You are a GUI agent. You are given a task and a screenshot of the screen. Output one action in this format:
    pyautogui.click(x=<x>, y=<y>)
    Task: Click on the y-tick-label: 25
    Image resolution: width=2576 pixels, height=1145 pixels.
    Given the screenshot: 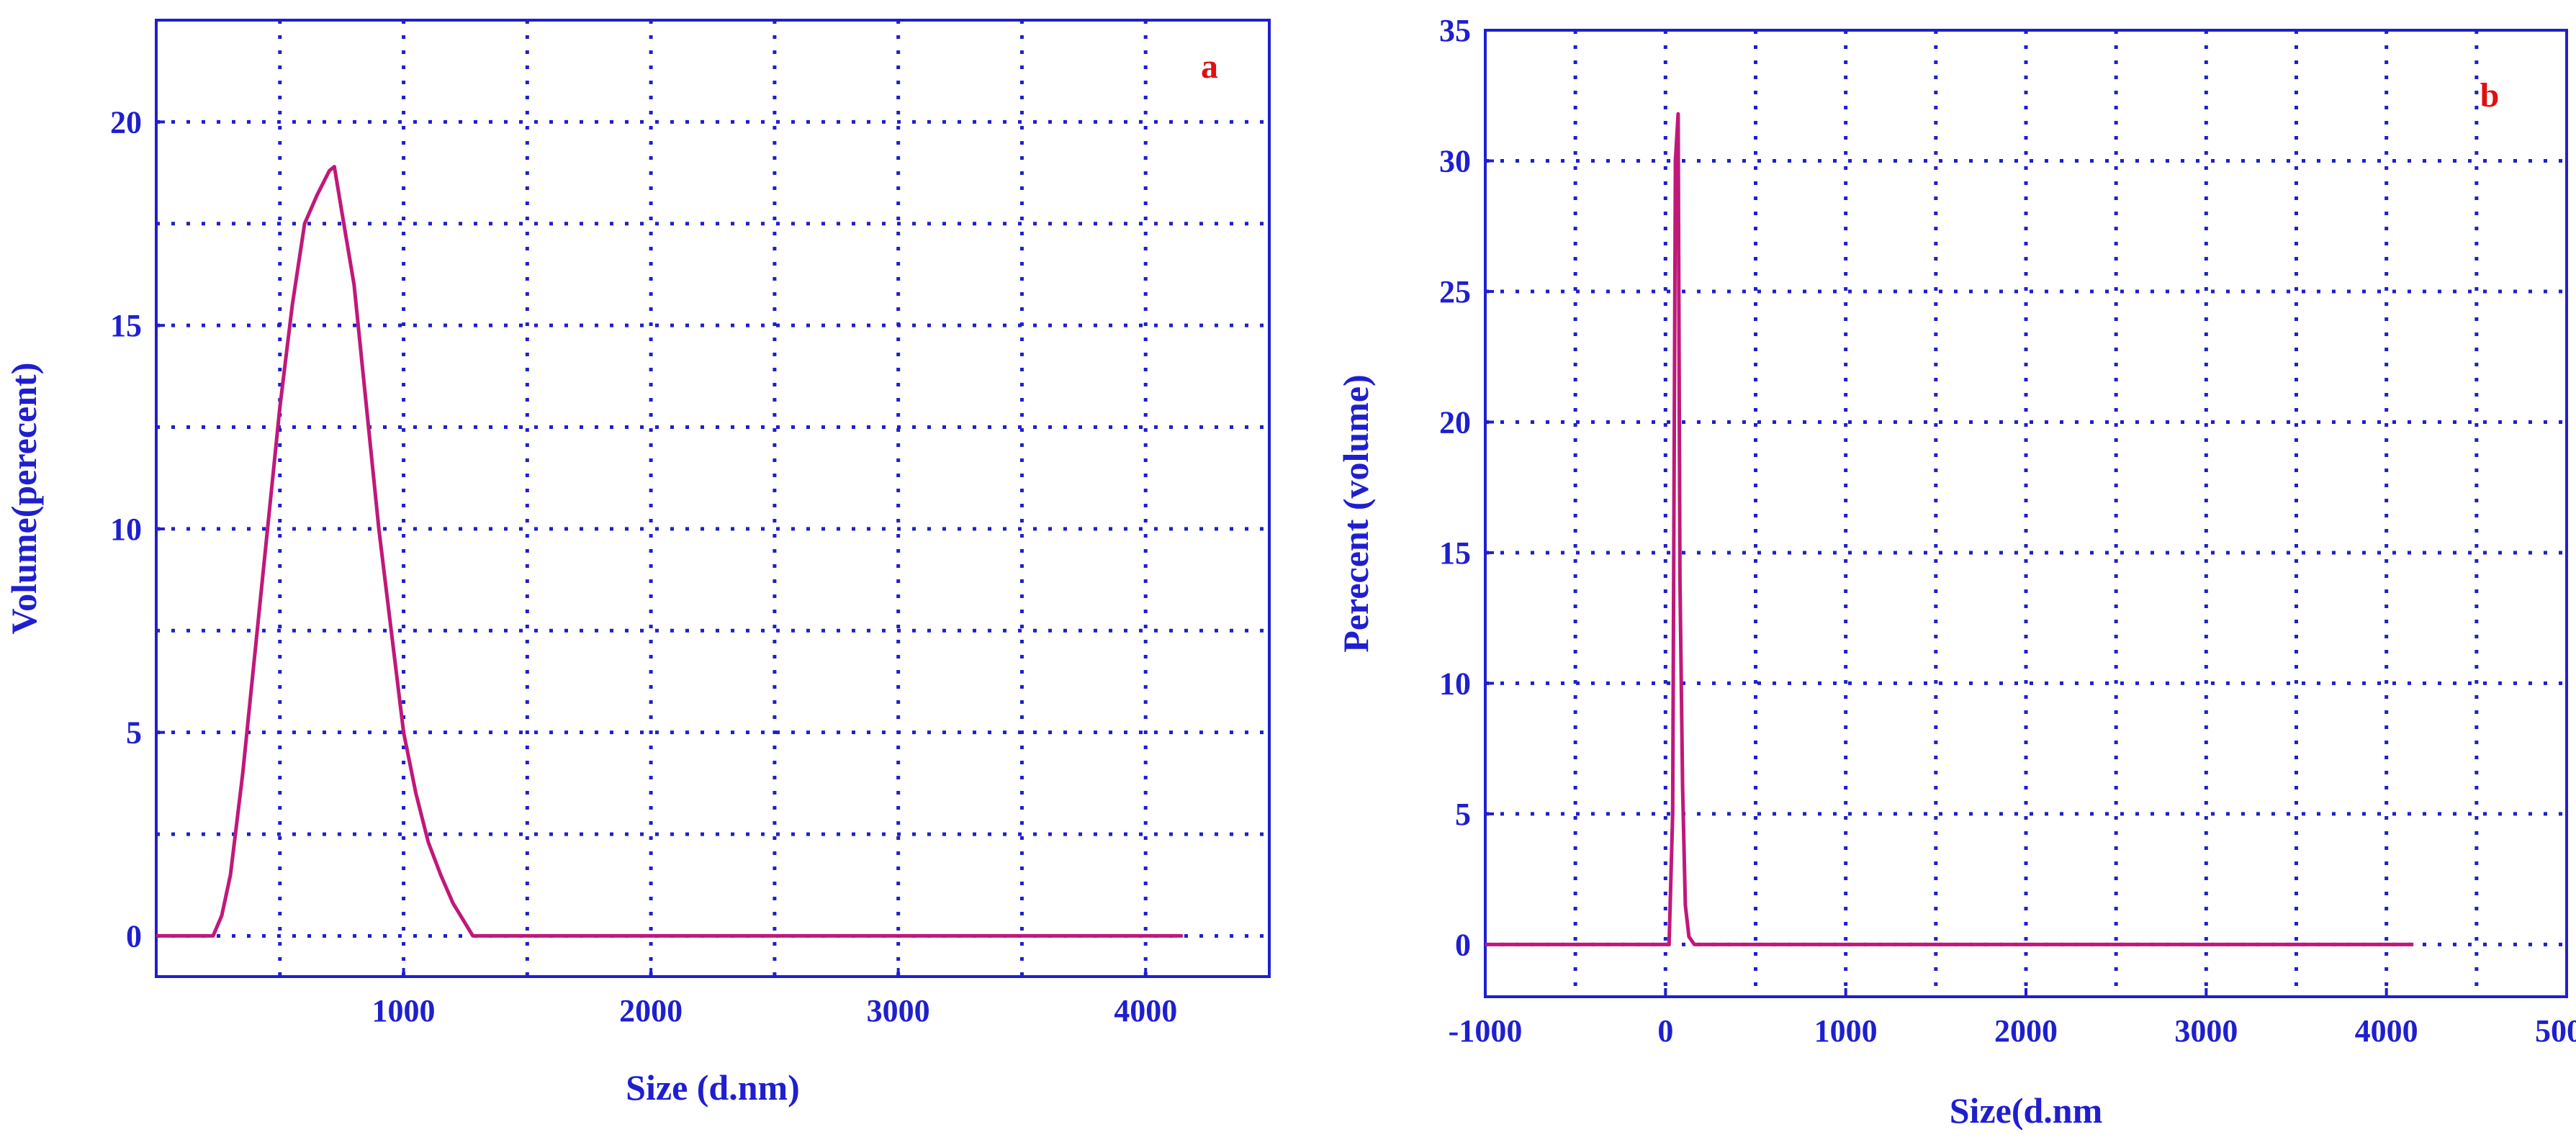 What is the action you would take?
    pyautogui.click(x=1455, y=291)
    